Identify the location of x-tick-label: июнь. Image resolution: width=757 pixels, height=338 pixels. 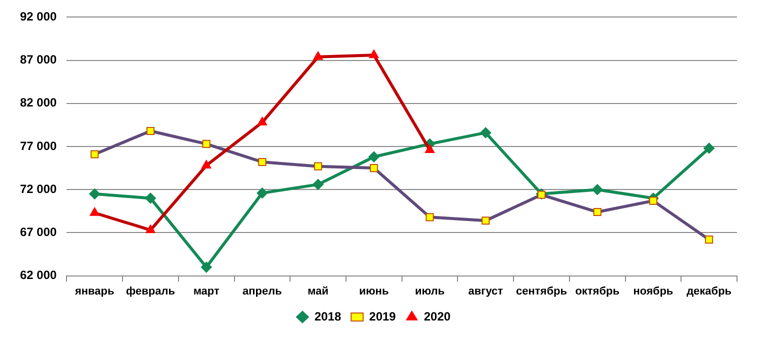
(374, 291).